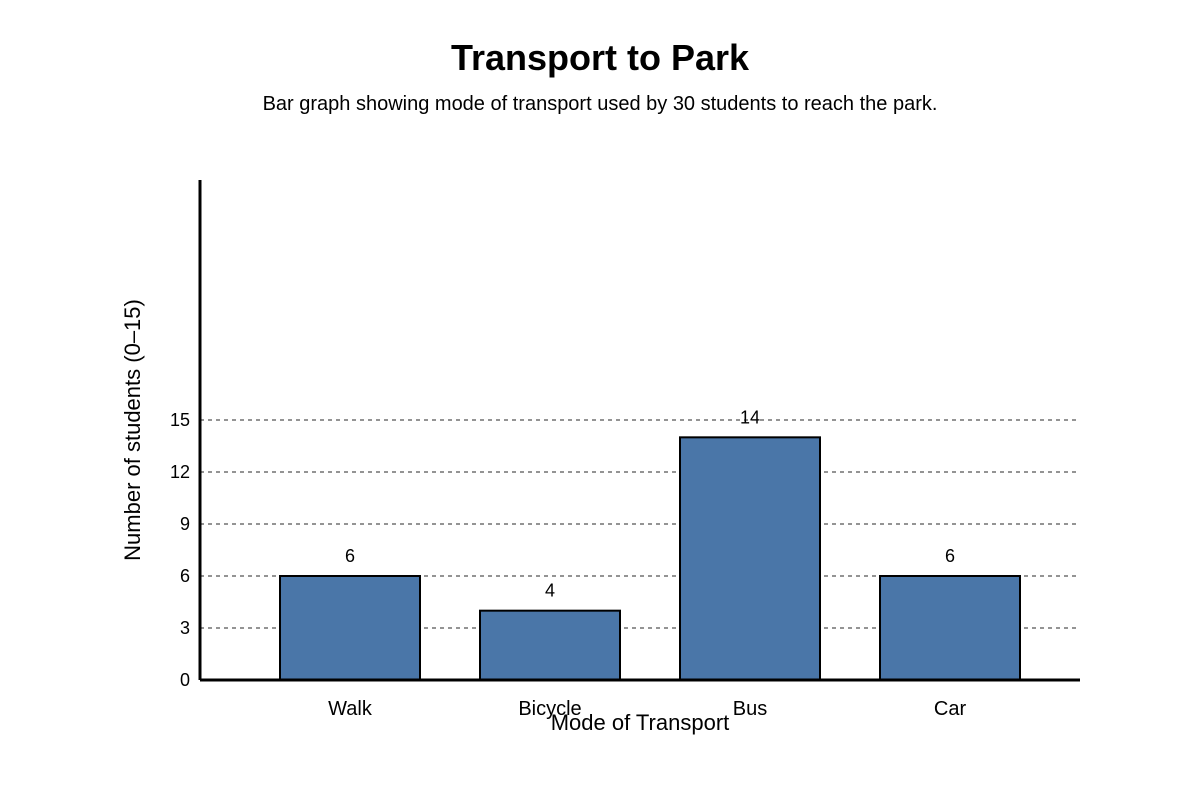 The width and height of the screenshot is (1200, 800). I want to click on y-tick-label: 15, so click(180, 420).